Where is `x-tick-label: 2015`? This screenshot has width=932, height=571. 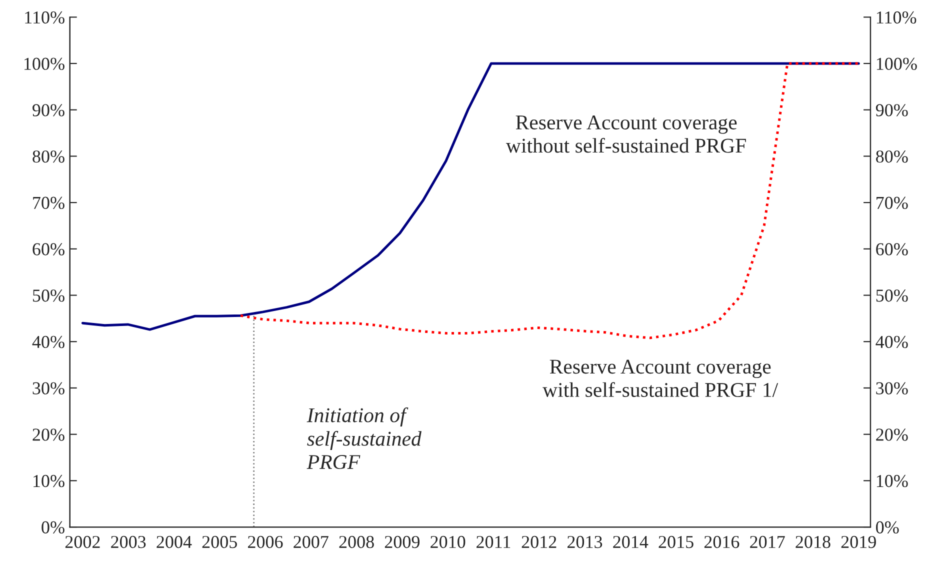 x-tick-label: 2015 is located at coordinates (676, 542).